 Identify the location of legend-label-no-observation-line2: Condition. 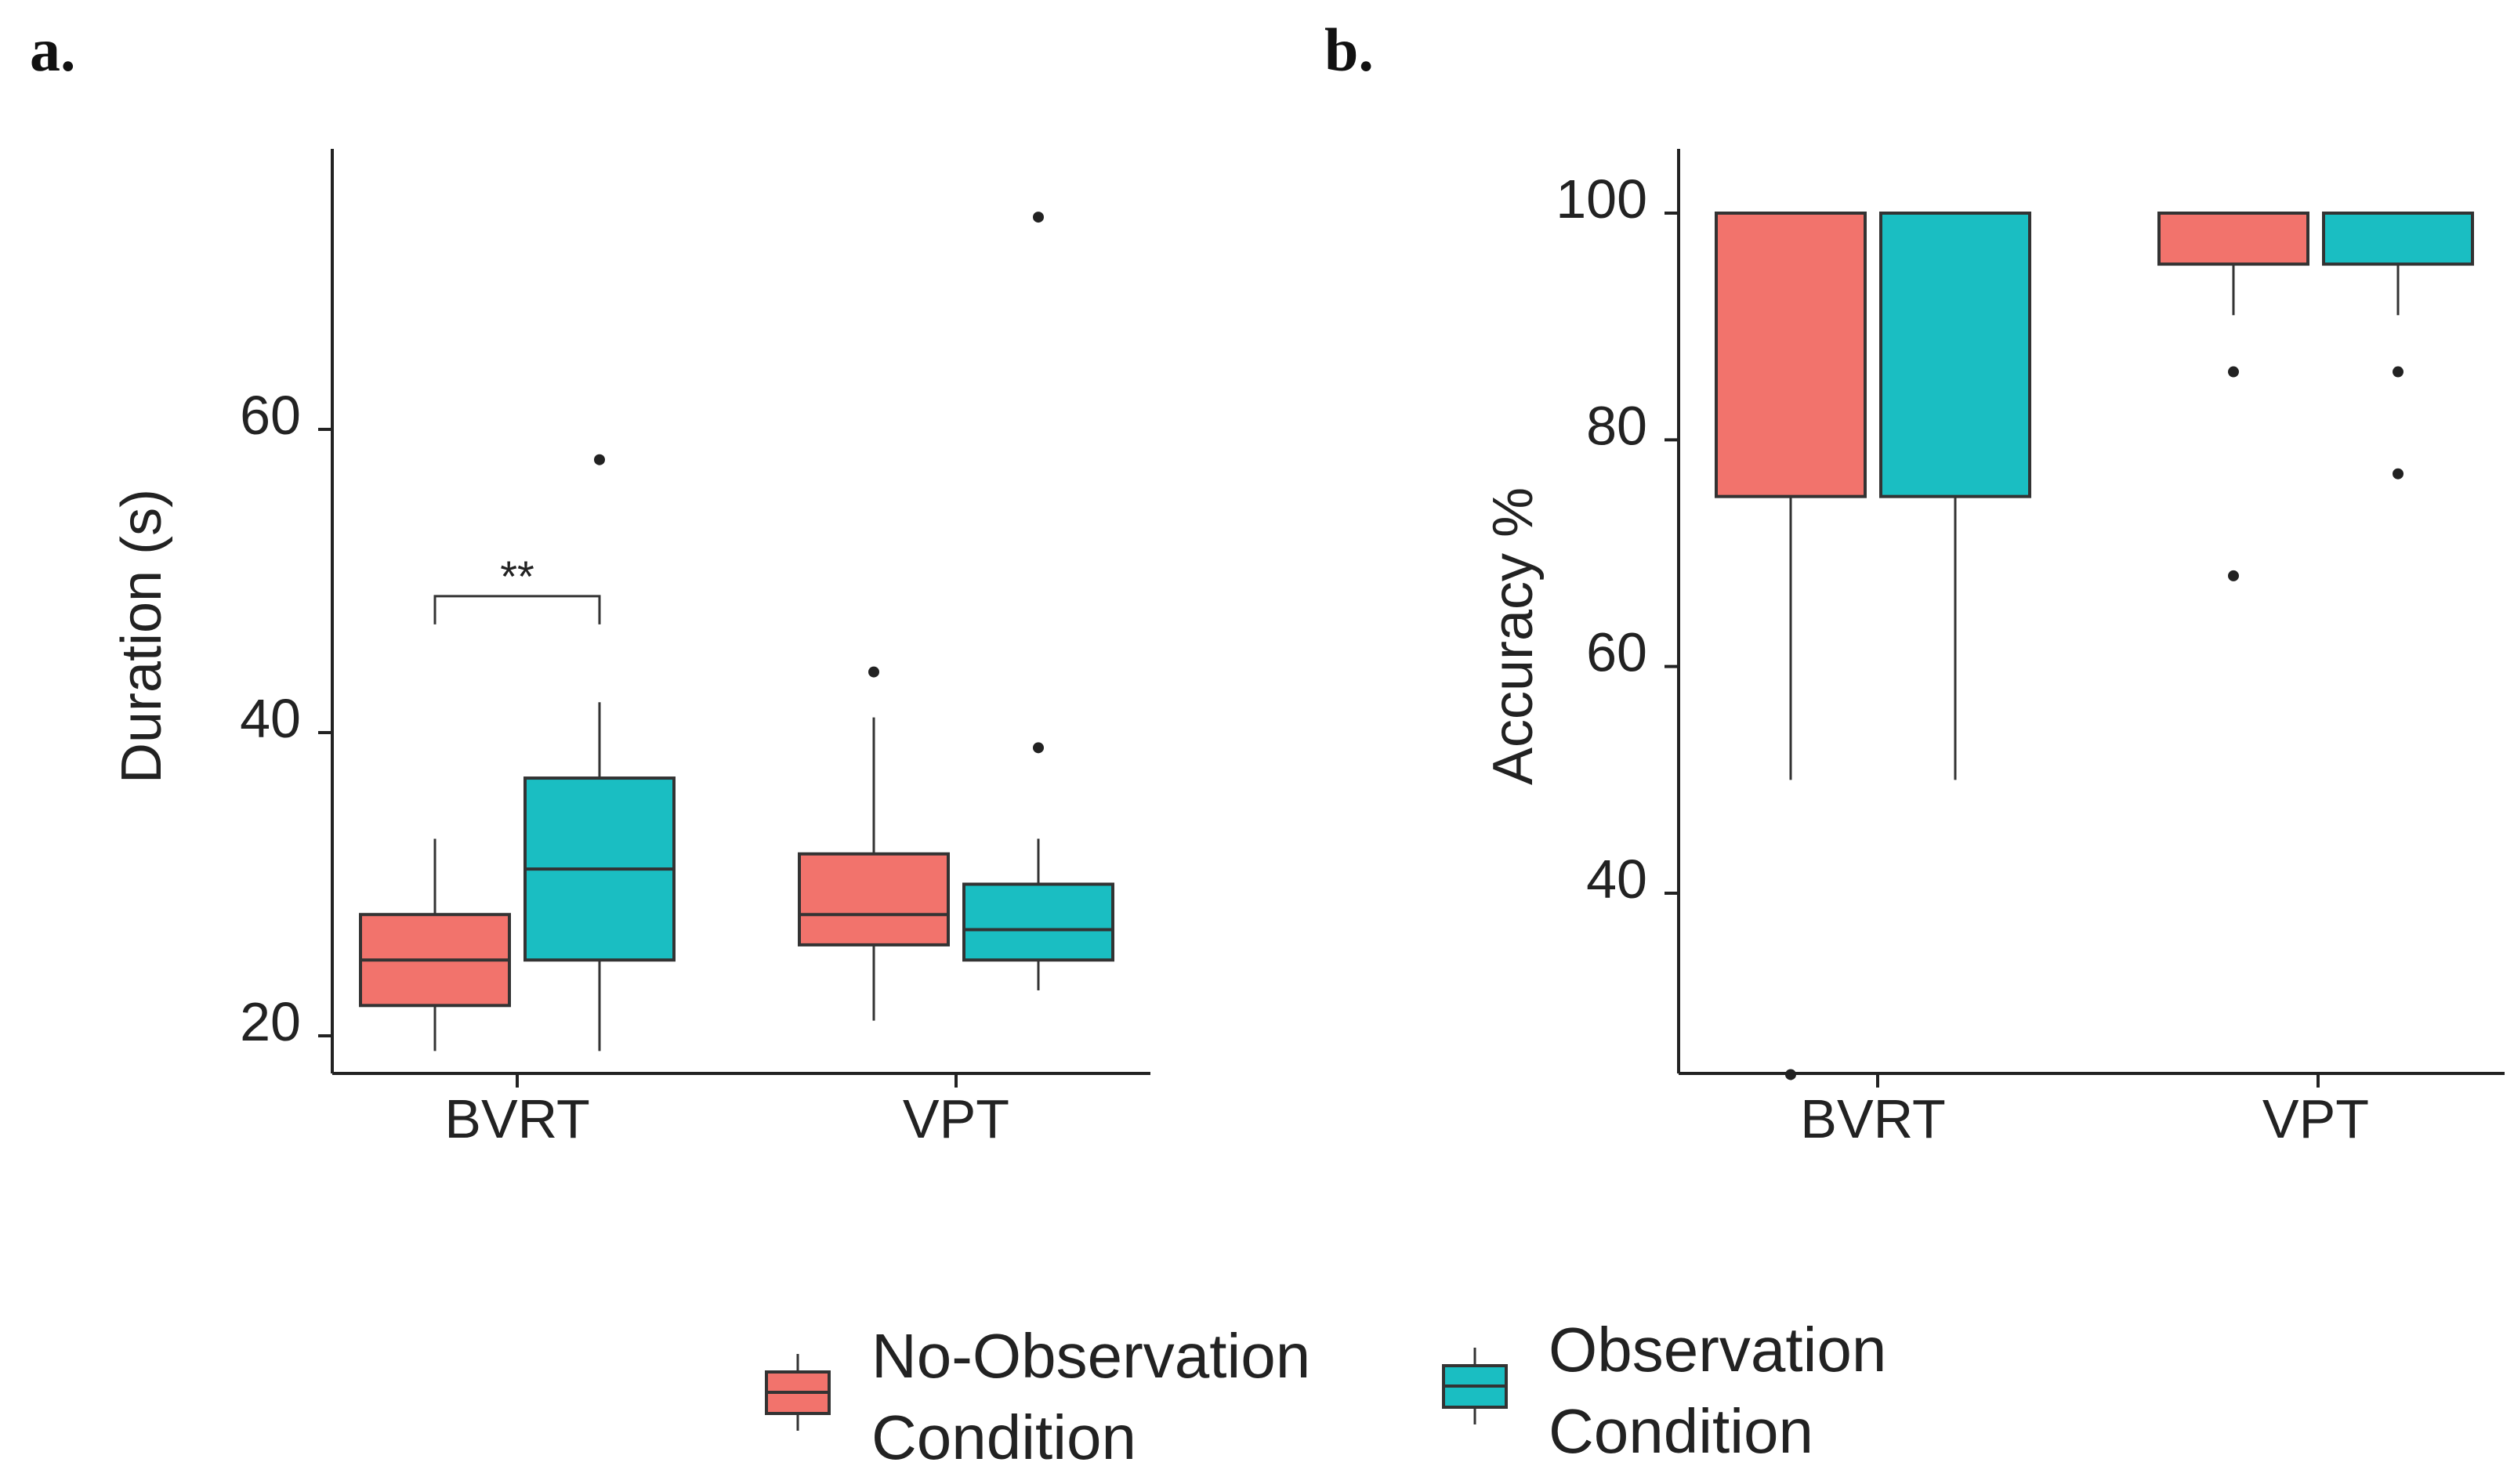
(1003, 1437).